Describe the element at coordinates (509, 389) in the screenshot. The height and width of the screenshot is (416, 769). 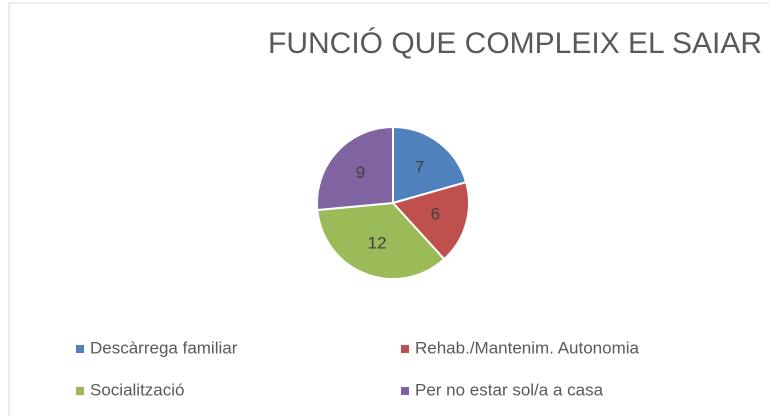
I see `legend-label: Per no estar sol/a a casa` at that location.